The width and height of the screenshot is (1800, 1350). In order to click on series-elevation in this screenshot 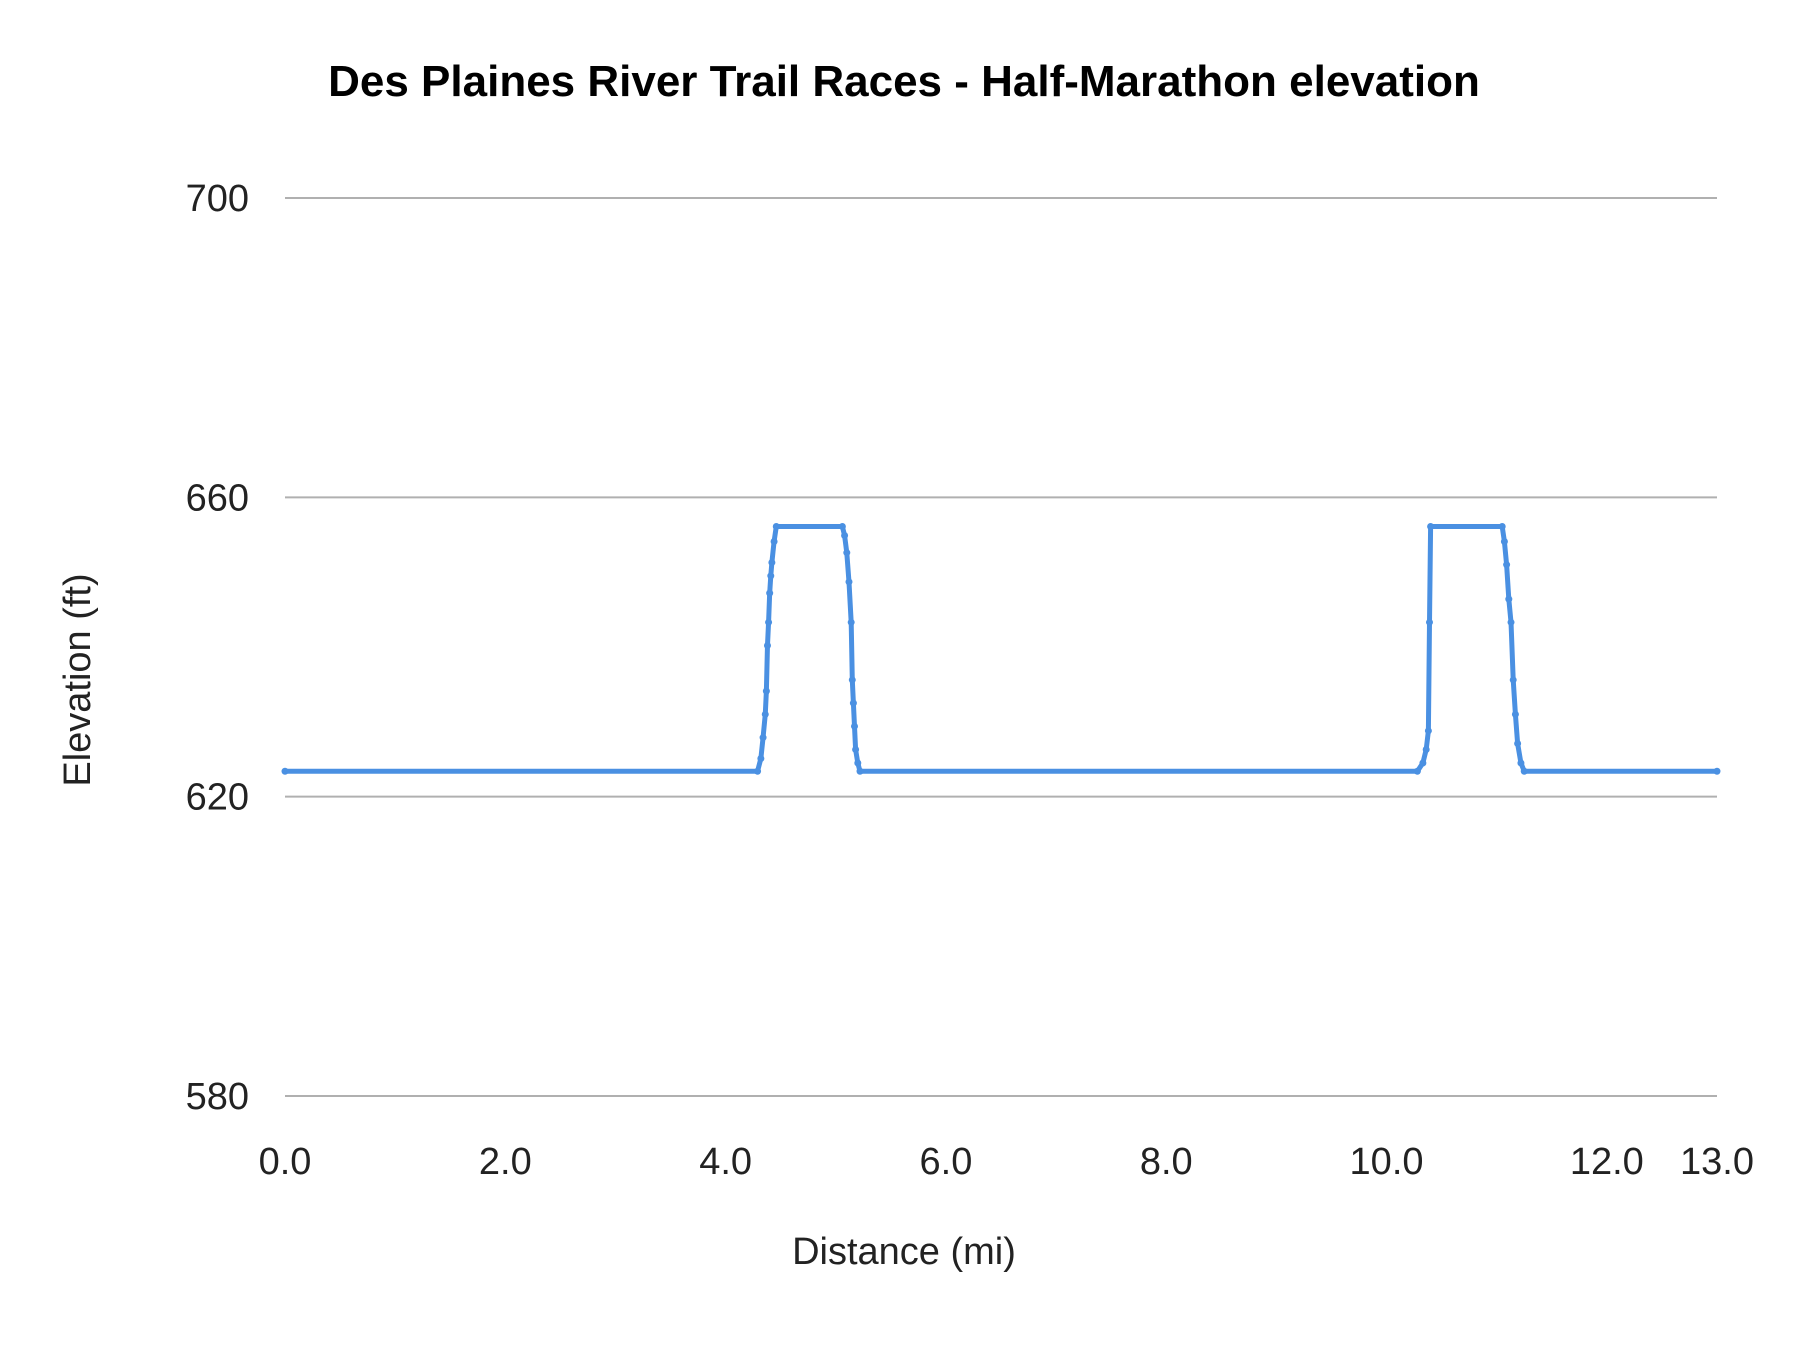, I will do `click(1001, 649)`.